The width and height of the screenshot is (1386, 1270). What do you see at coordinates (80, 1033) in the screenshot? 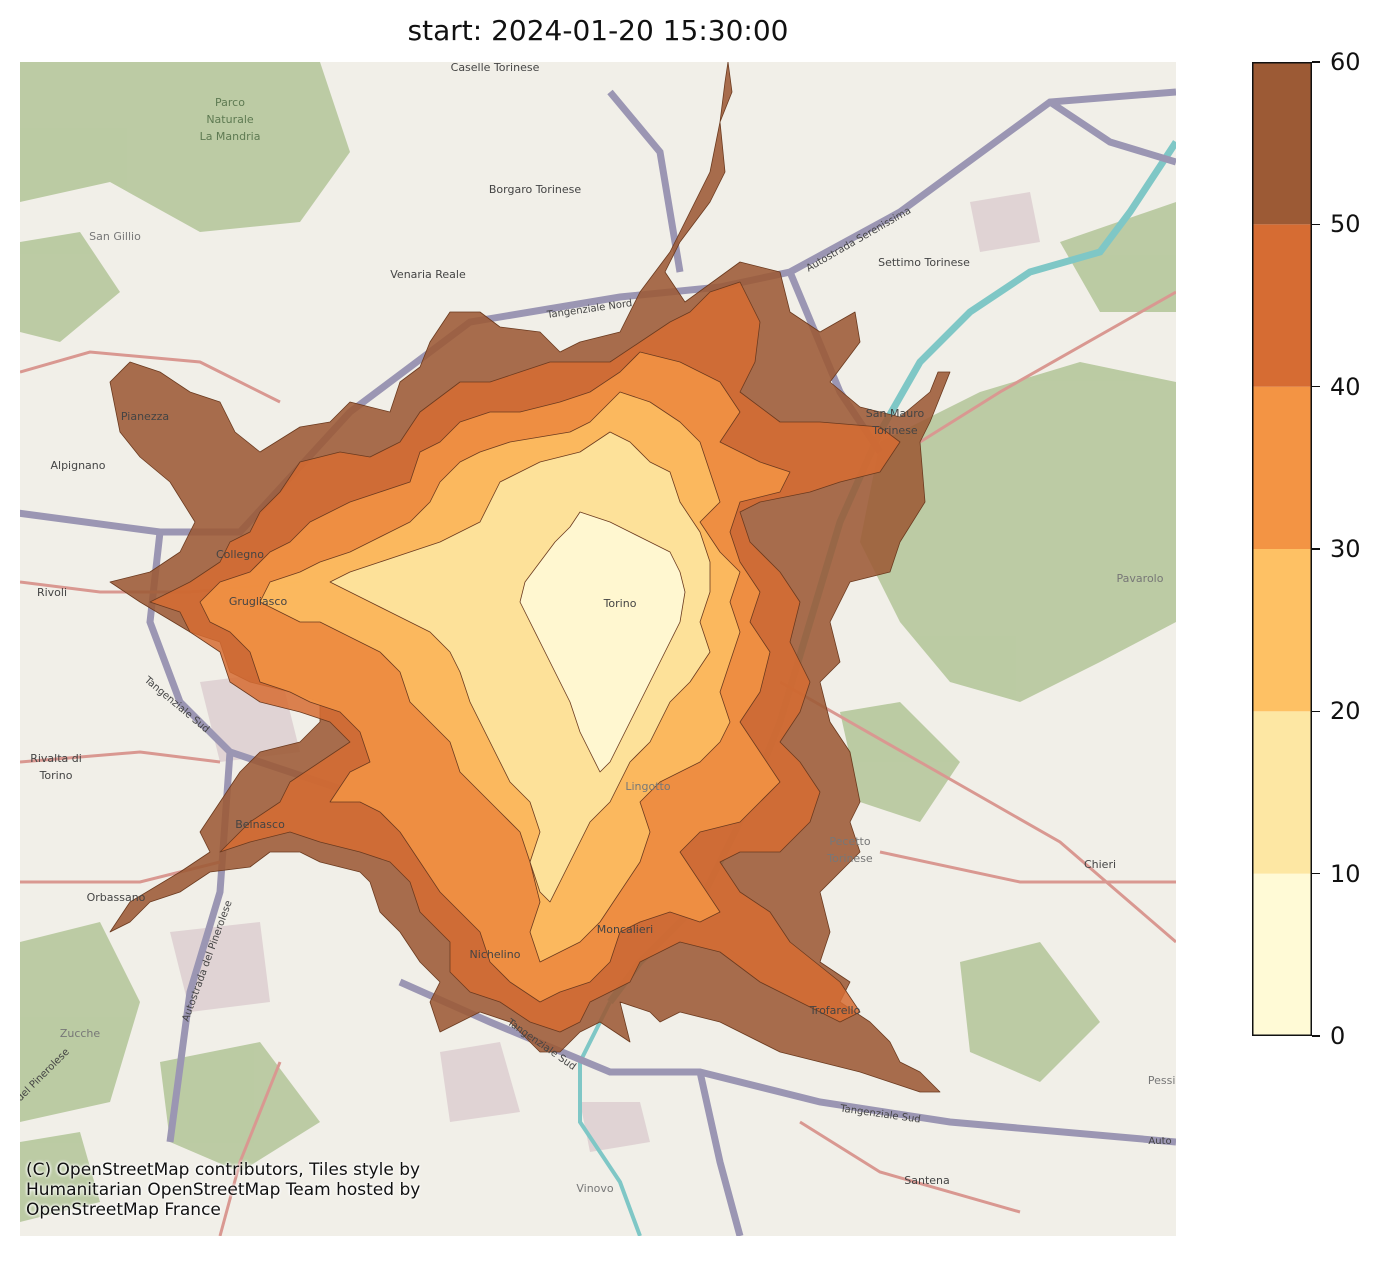
I see `label-zucche: Zucche` at bounding box center [80, 1033].